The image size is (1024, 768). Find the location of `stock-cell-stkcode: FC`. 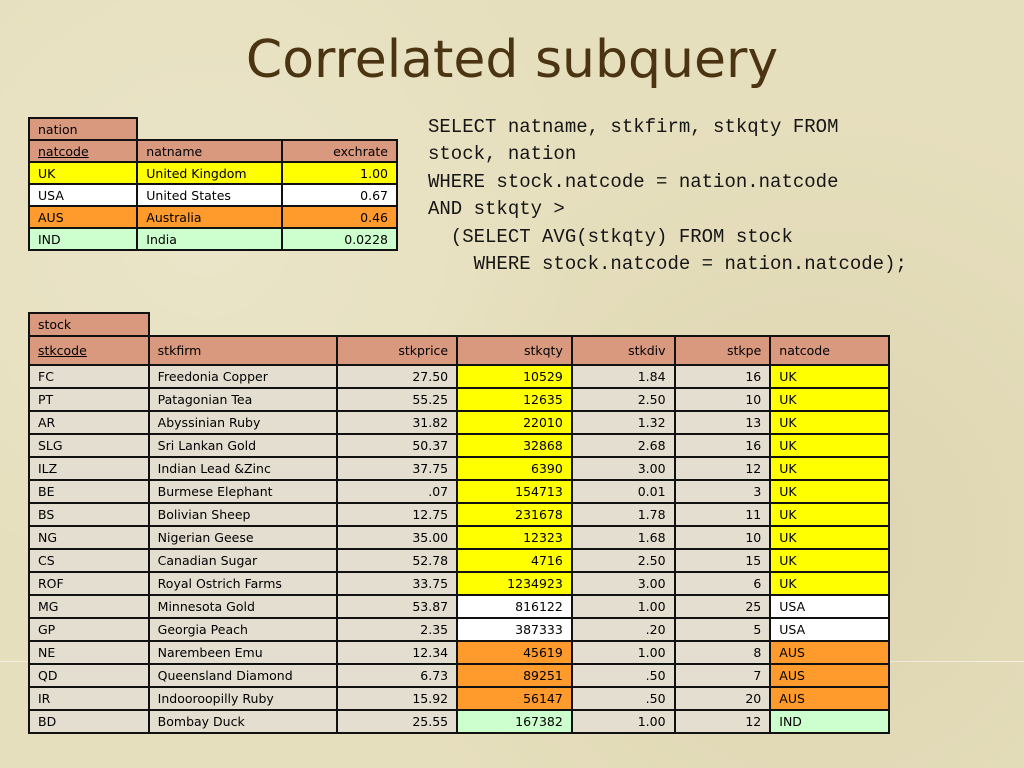

stock-cell-stkcode: FC is located at coordinates (89, 376).